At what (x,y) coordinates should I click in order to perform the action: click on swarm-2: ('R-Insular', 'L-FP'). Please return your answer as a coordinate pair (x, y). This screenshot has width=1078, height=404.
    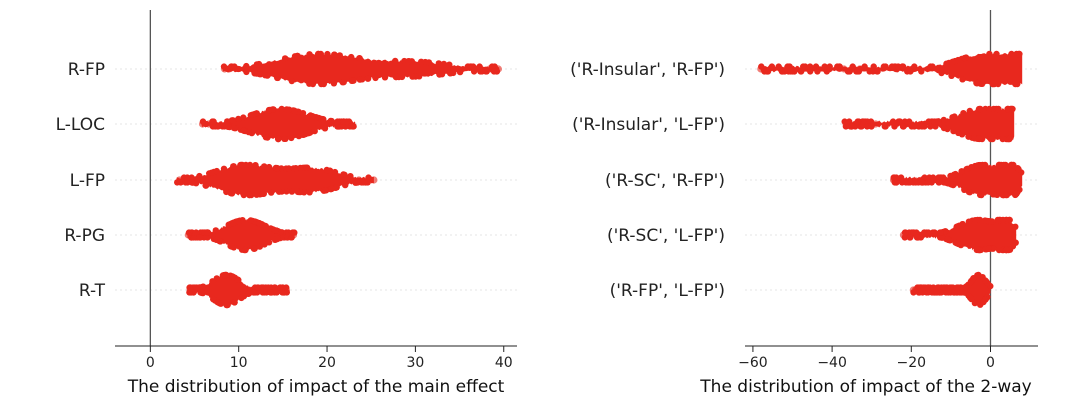
    Looking at the image, I should click on (794, 124).